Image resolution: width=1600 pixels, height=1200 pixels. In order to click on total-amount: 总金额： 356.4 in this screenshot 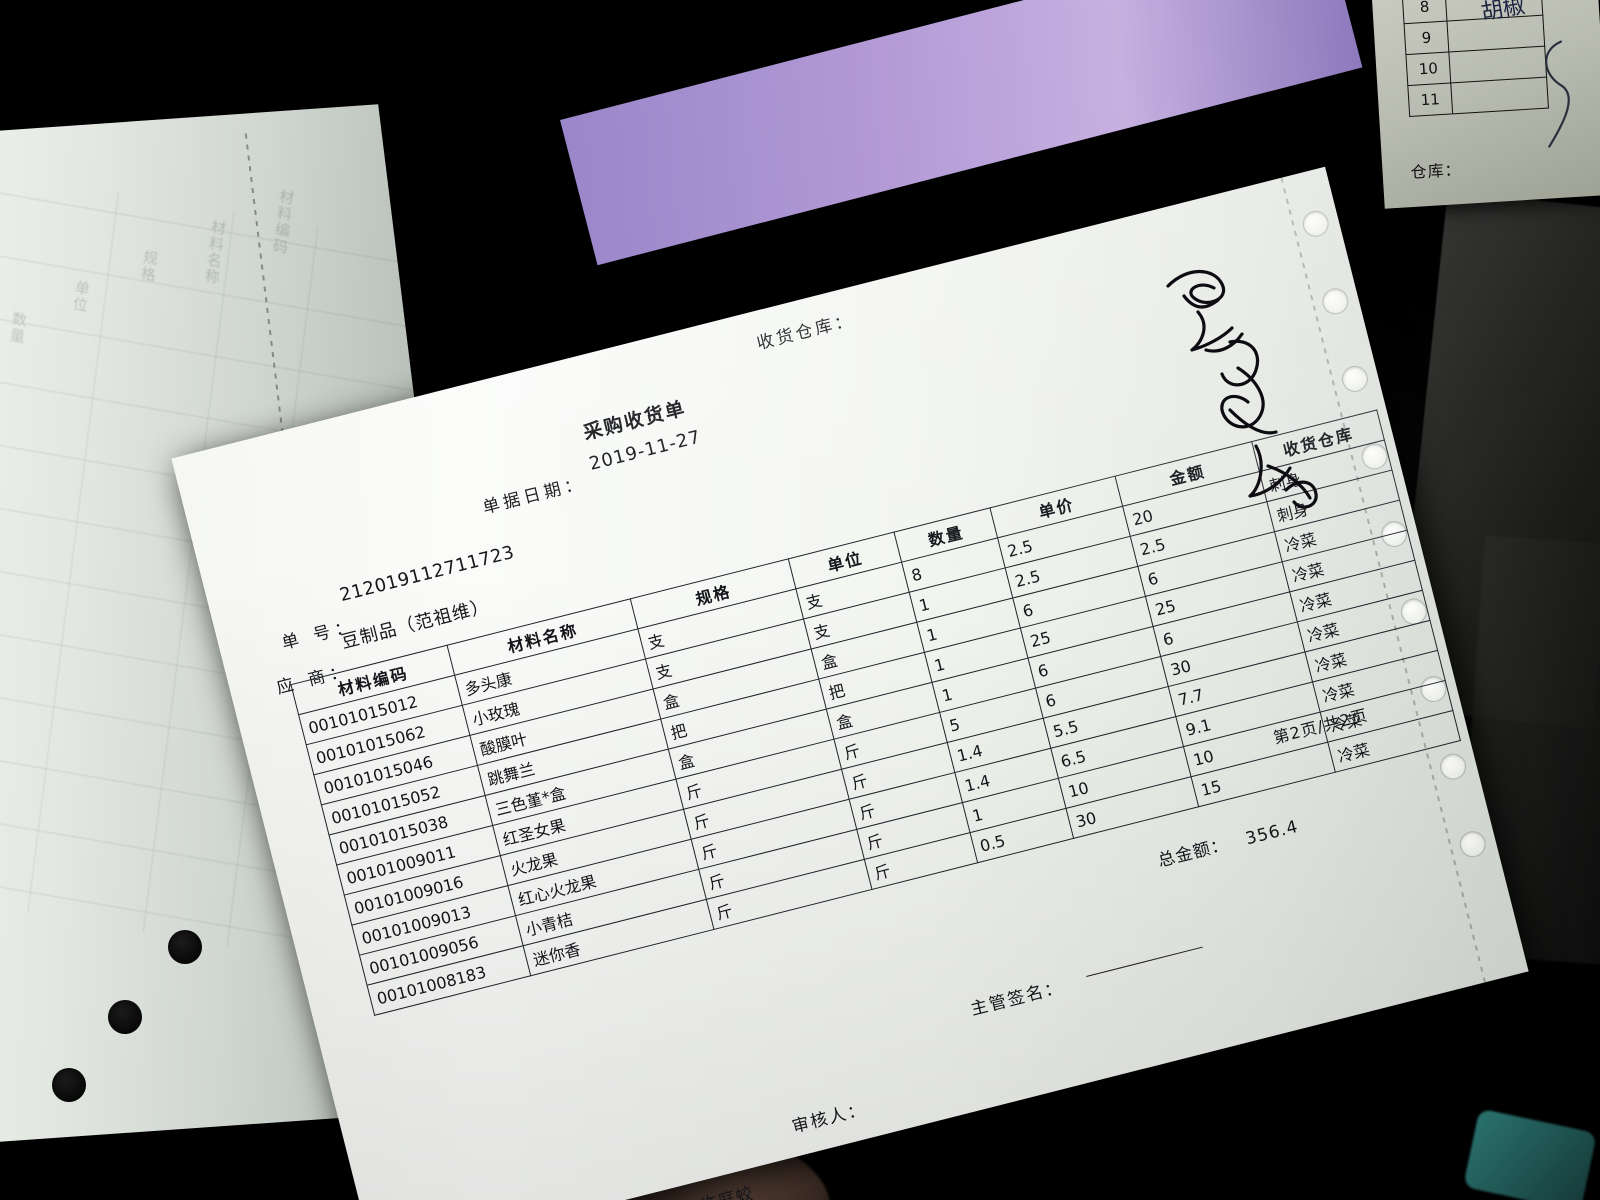, I will do `click(1228, 842)`.